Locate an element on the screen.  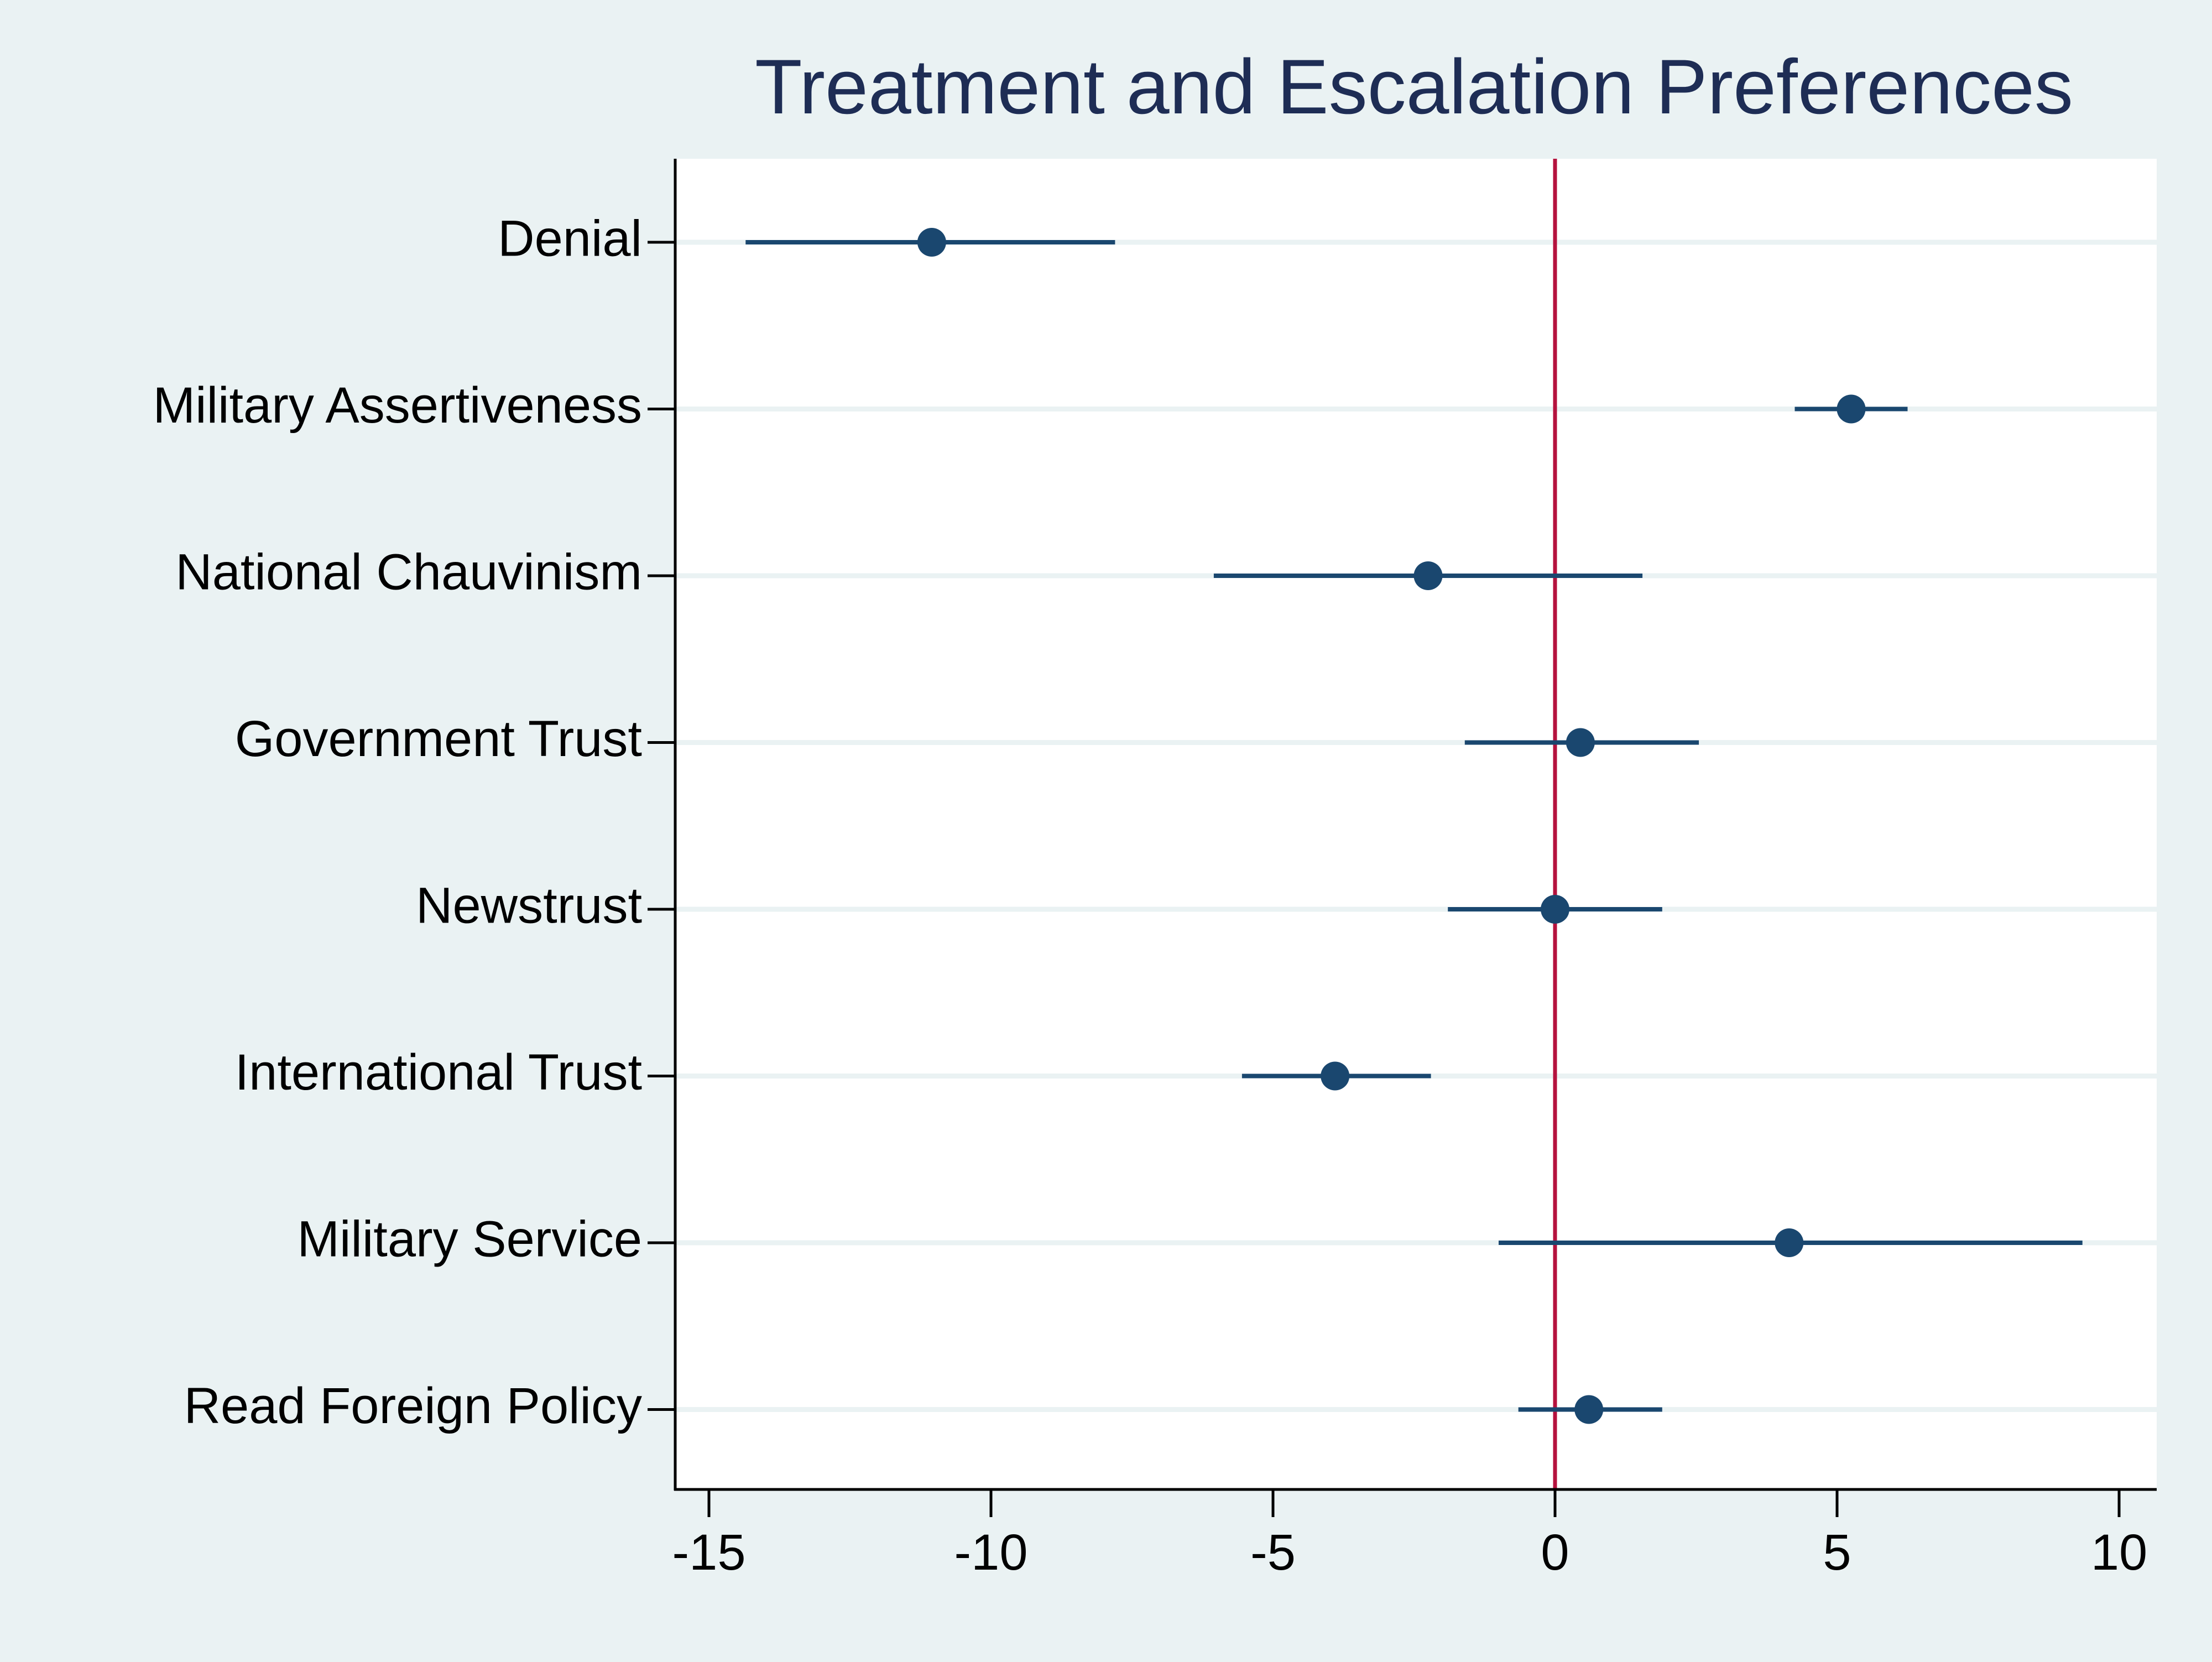
chart-title: Treatment and Escalation Preferences is located at coordinates (1414, 86).